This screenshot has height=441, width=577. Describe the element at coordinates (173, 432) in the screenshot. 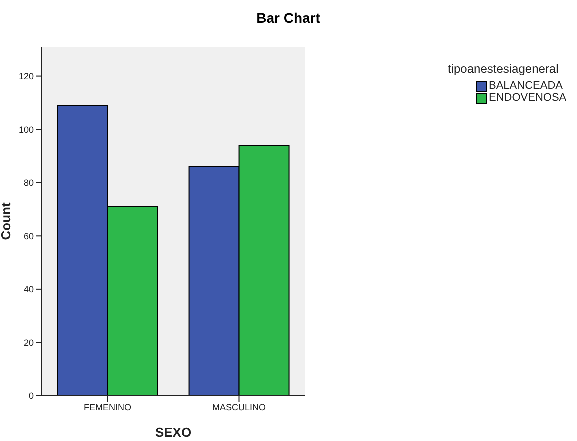

I see `x-axis-title: SEXO` at that location.